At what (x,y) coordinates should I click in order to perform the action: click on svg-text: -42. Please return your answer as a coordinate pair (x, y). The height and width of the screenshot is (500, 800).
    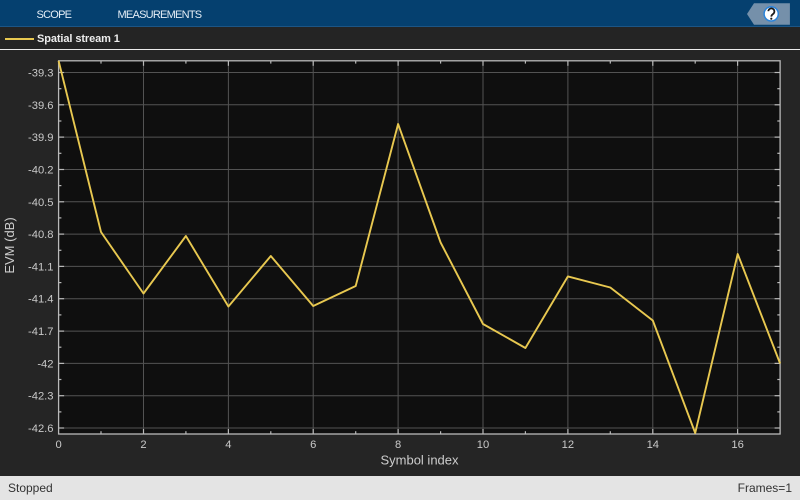
    Looking at the image, I should click on (45, 364).